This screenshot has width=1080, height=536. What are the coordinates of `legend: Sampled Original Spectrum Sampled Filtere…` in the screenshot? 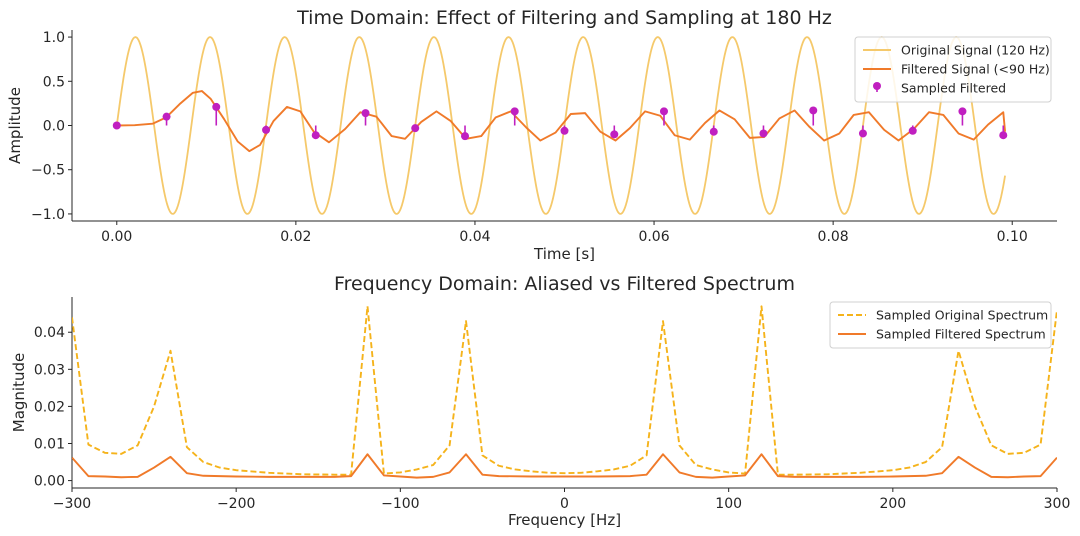 It's located at (940, 325).